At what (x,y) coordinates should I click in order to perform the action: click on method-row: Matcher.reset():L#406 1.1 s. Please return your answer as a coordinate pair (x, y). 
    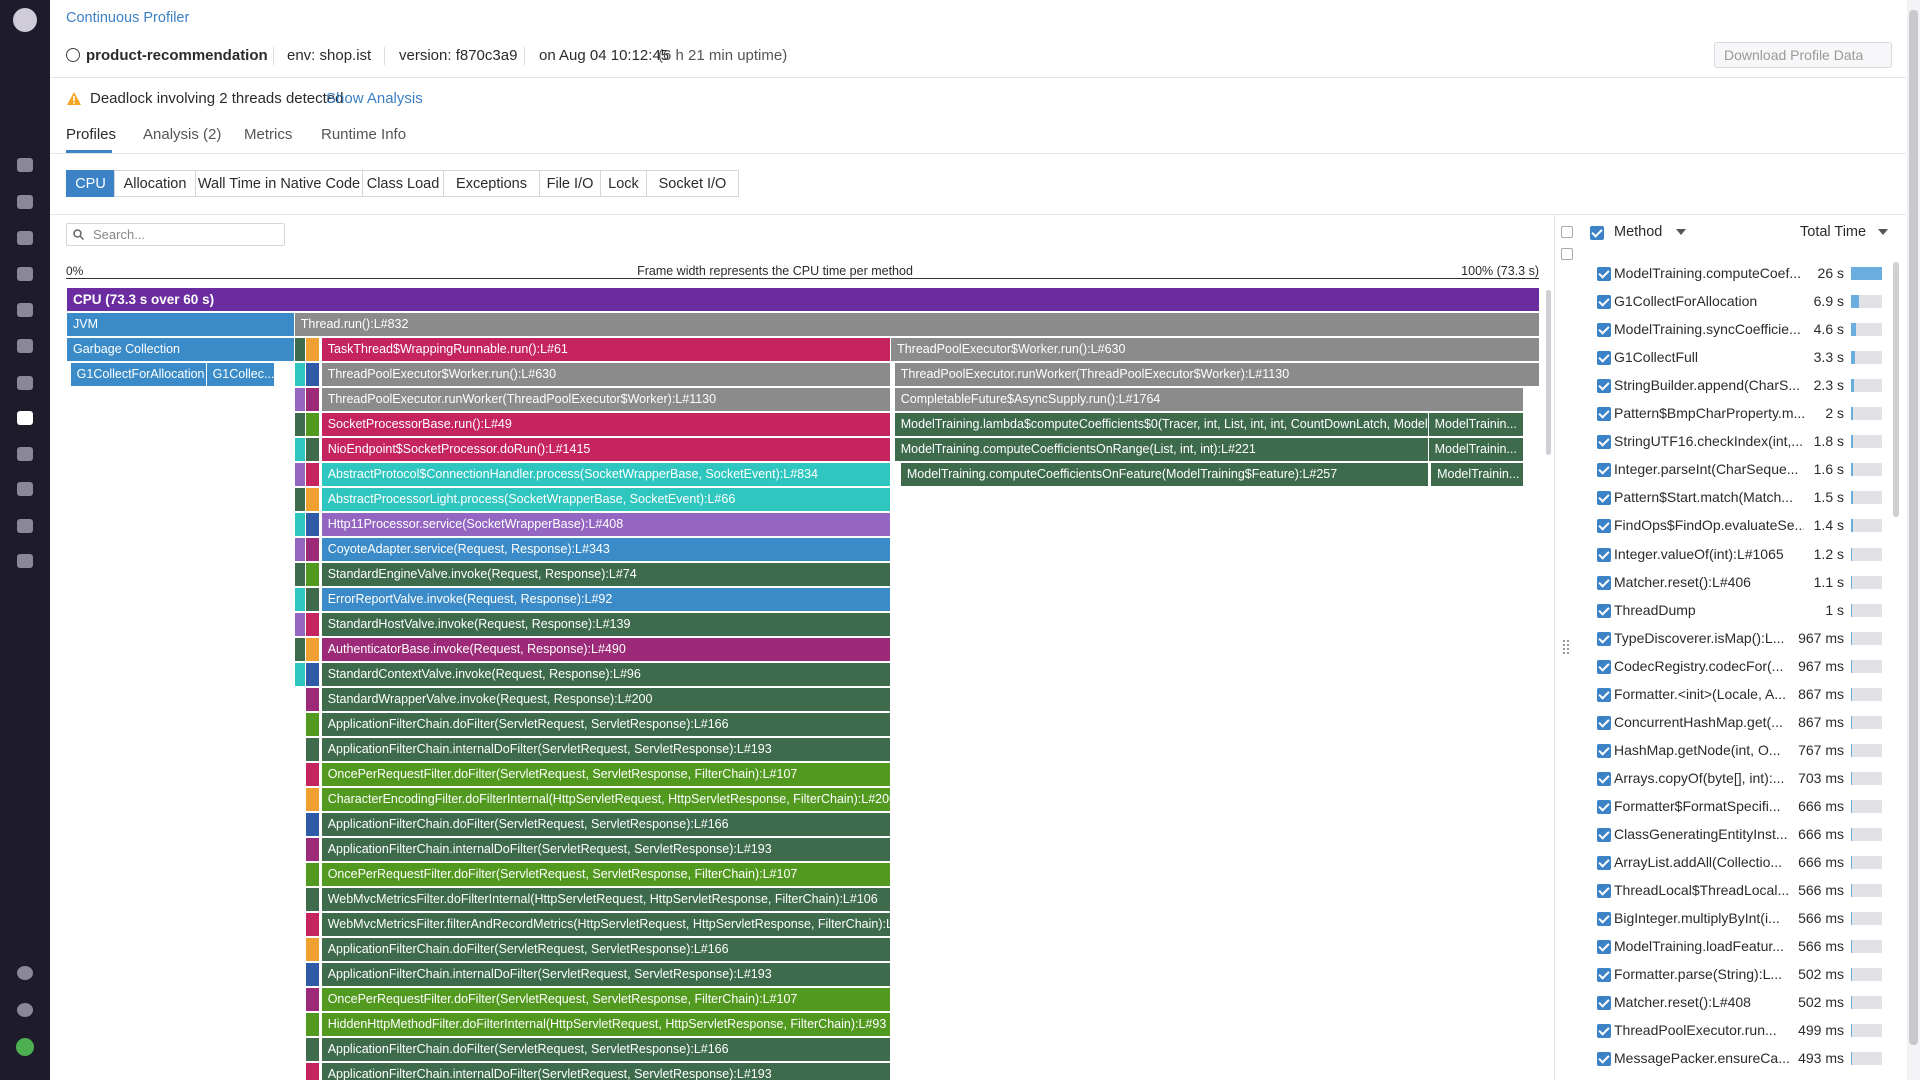
    Looking at the image, I should click on (1740, 583).